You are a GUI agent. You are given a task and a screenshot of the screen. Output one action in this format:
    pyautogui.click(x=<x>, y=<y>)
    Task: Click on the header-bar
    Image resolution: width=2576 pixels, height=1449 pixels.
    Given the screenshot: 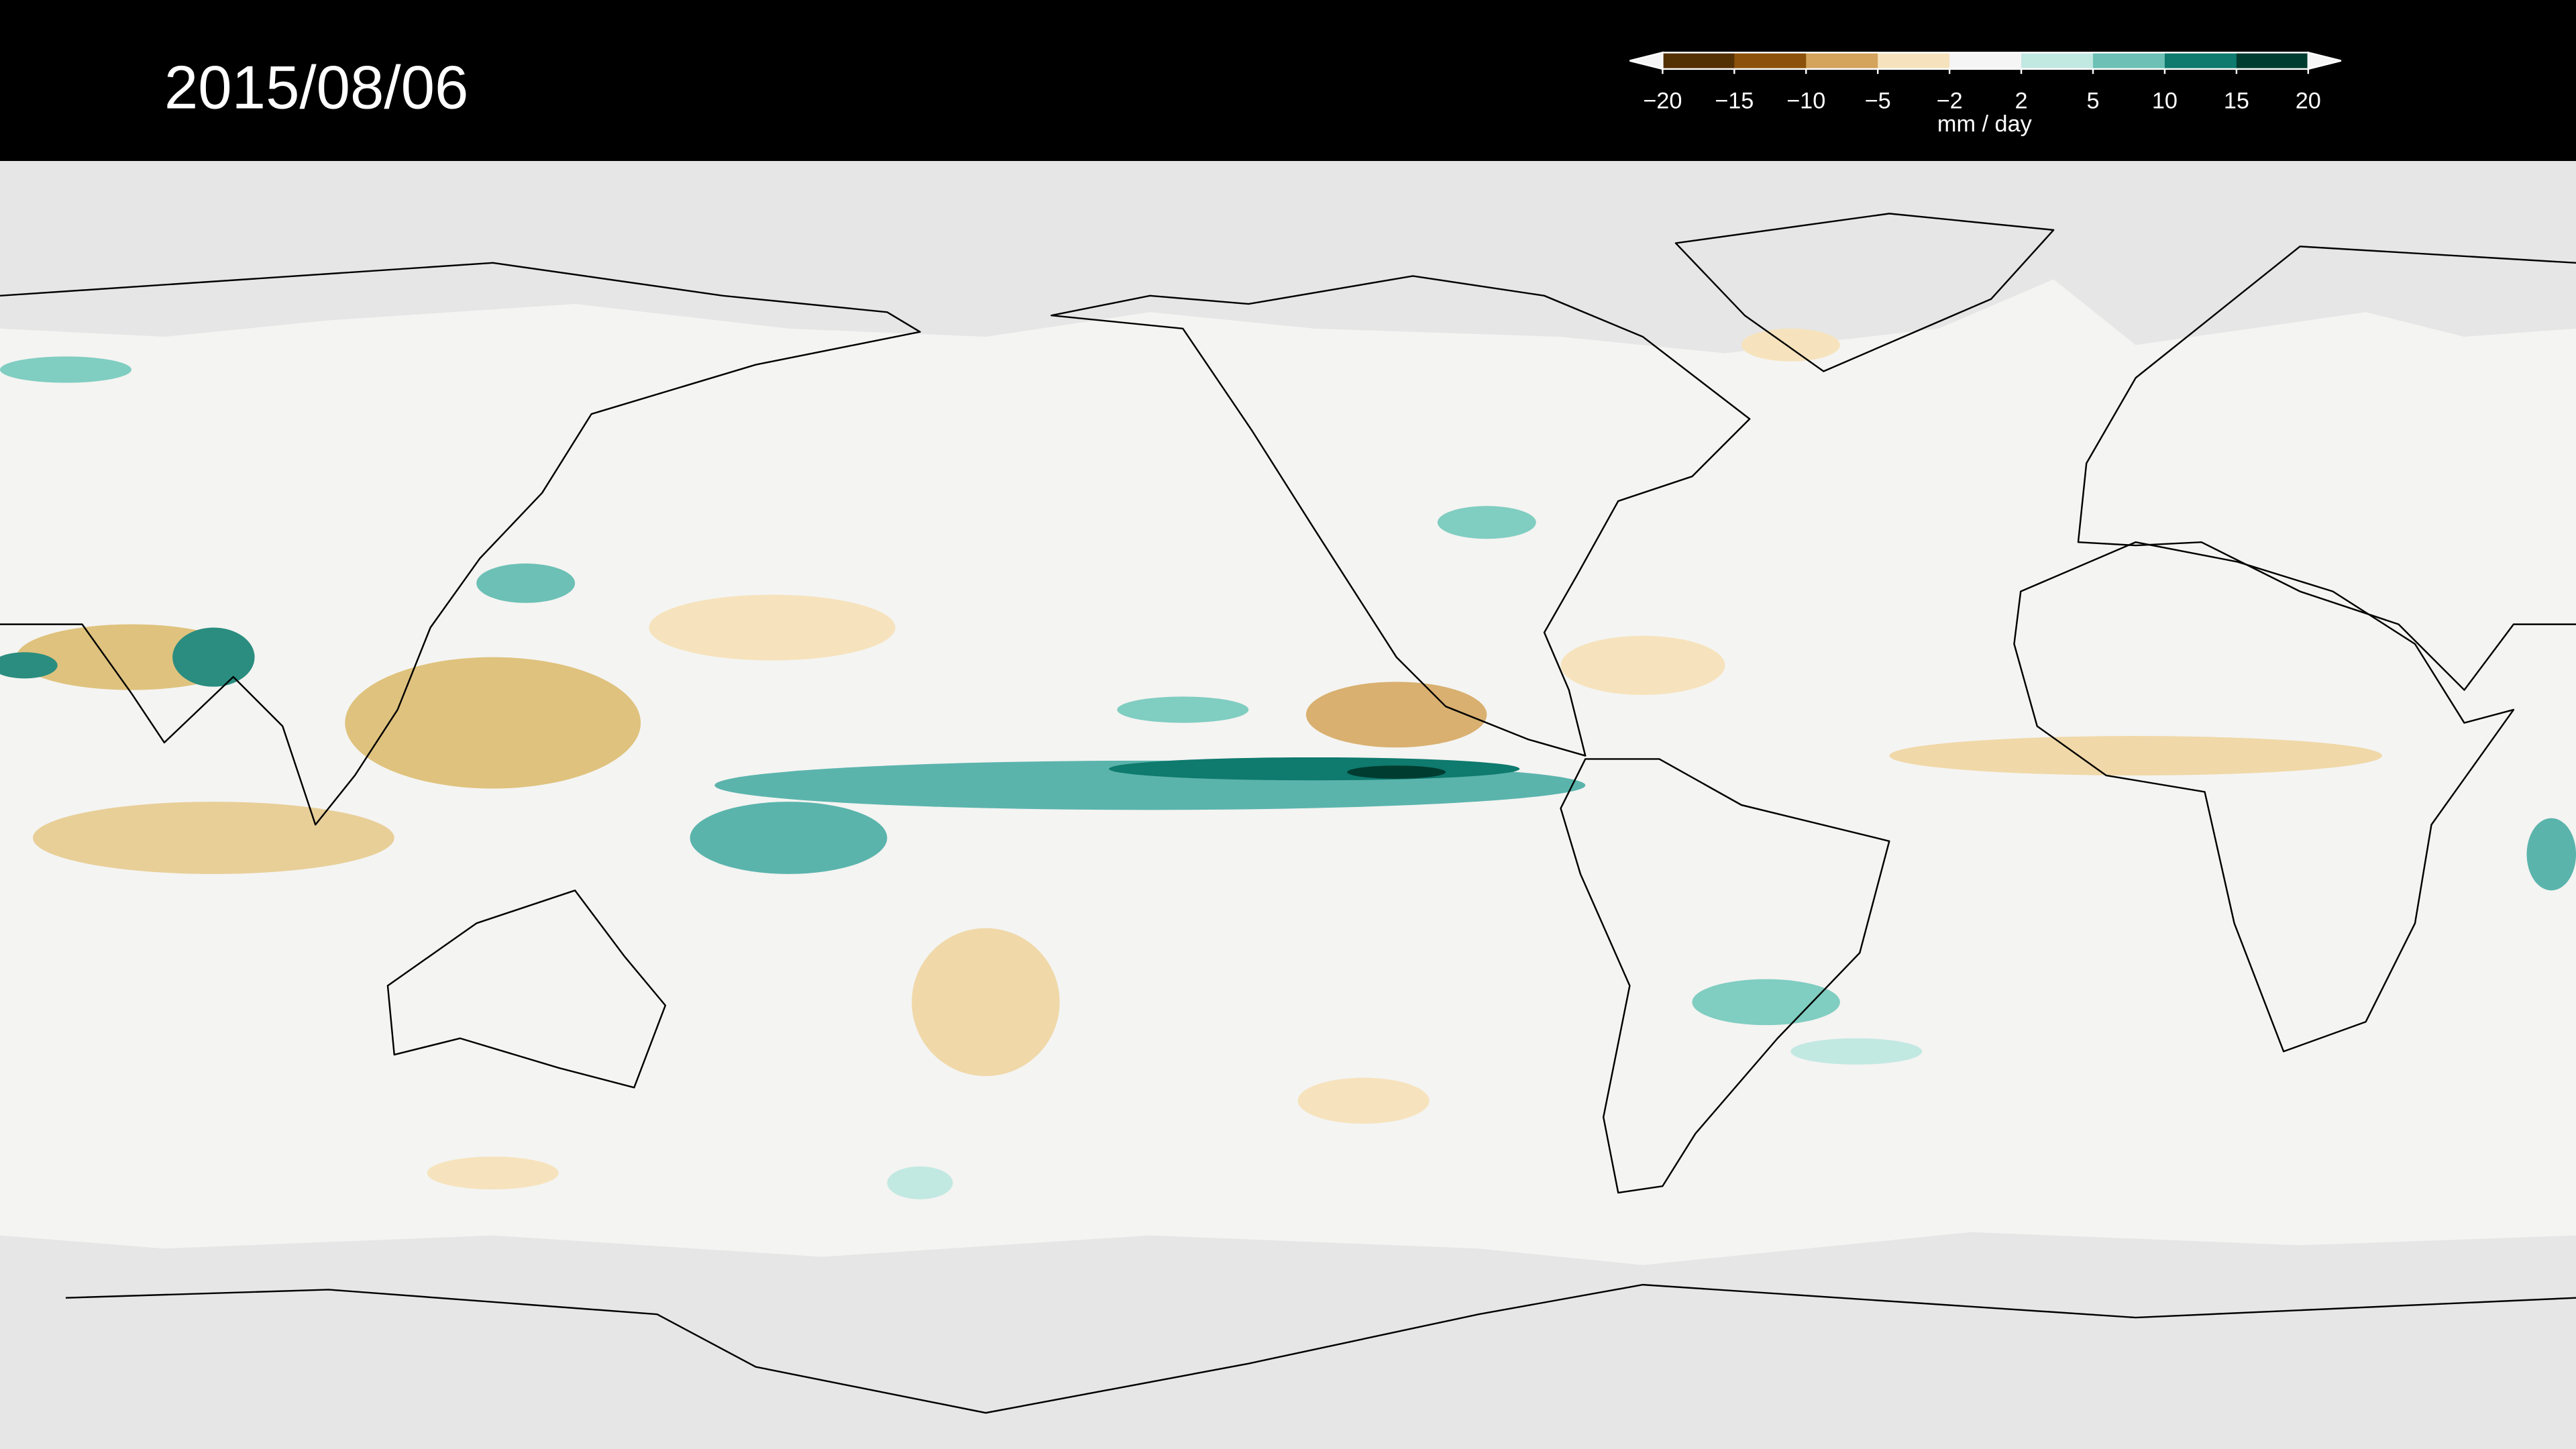 What is the action you would take?
    pyautogui.click(x=1288, y=80)
    